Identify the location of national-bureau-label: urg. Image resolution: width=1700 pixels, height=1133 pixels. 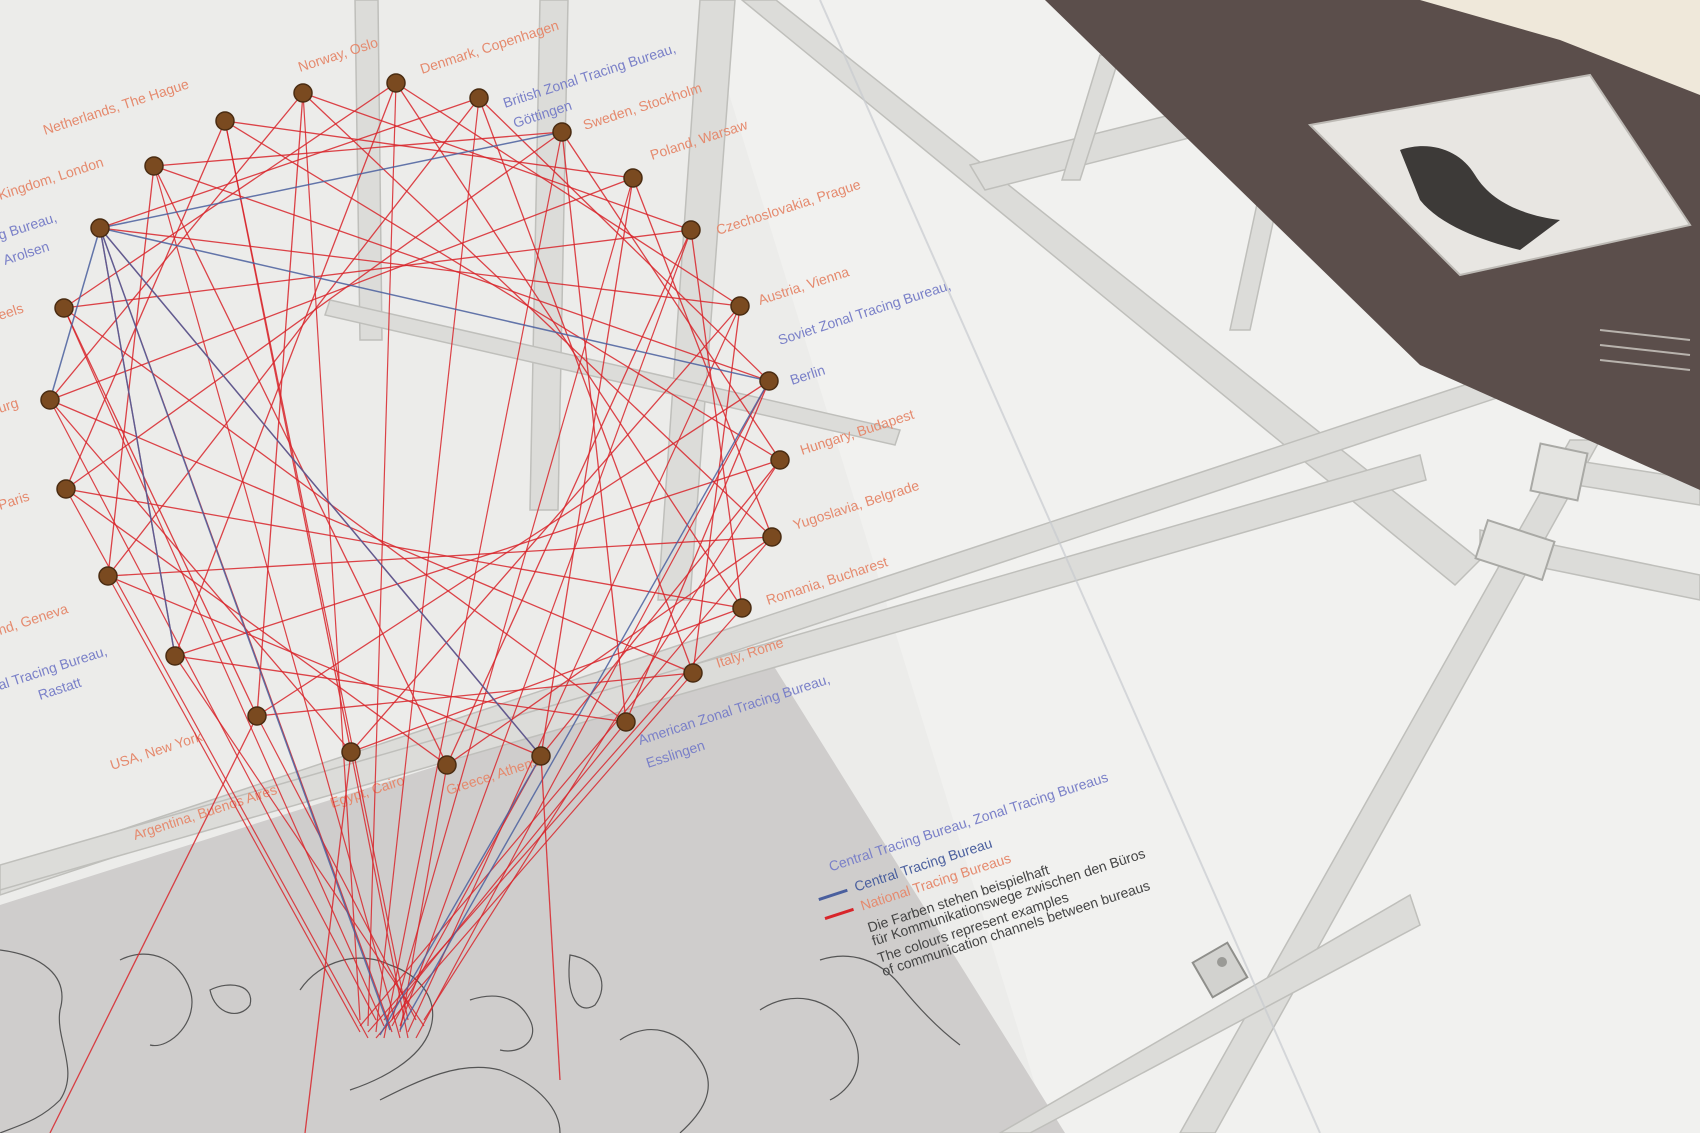
(10, 404).